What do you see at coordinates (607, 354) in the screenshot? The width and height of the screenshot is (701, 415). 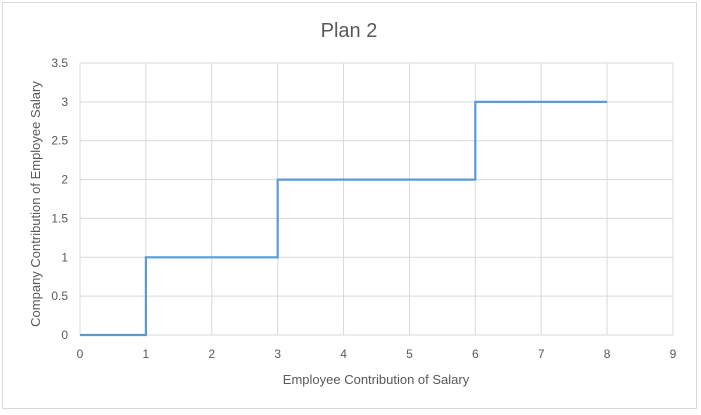 I see `x-tick-label: 8` at bounding box center [607, 354].